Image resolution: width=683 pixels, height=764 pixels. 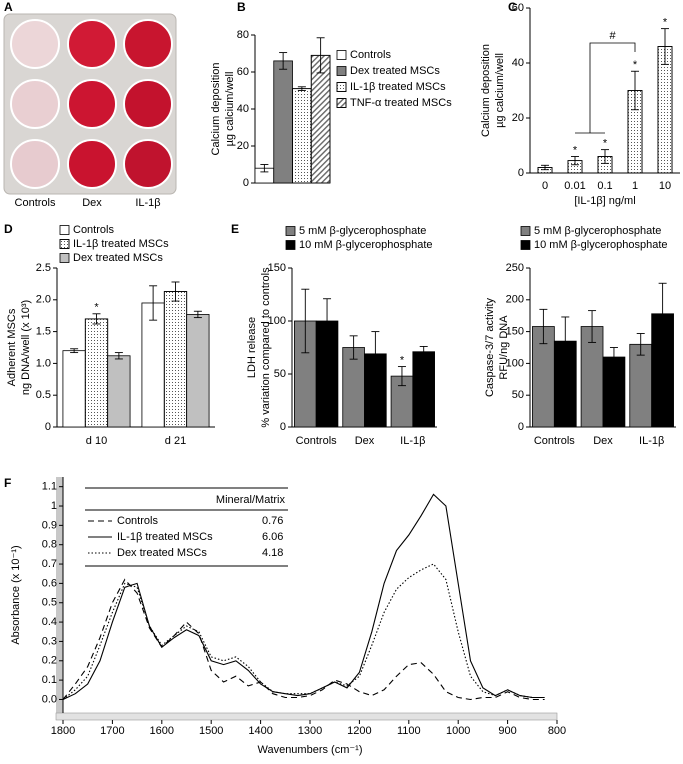 What do you see at coordinates (272, 537) in the screenshot?
I see `table-value: 6.06` at bounding box center [272, 537].